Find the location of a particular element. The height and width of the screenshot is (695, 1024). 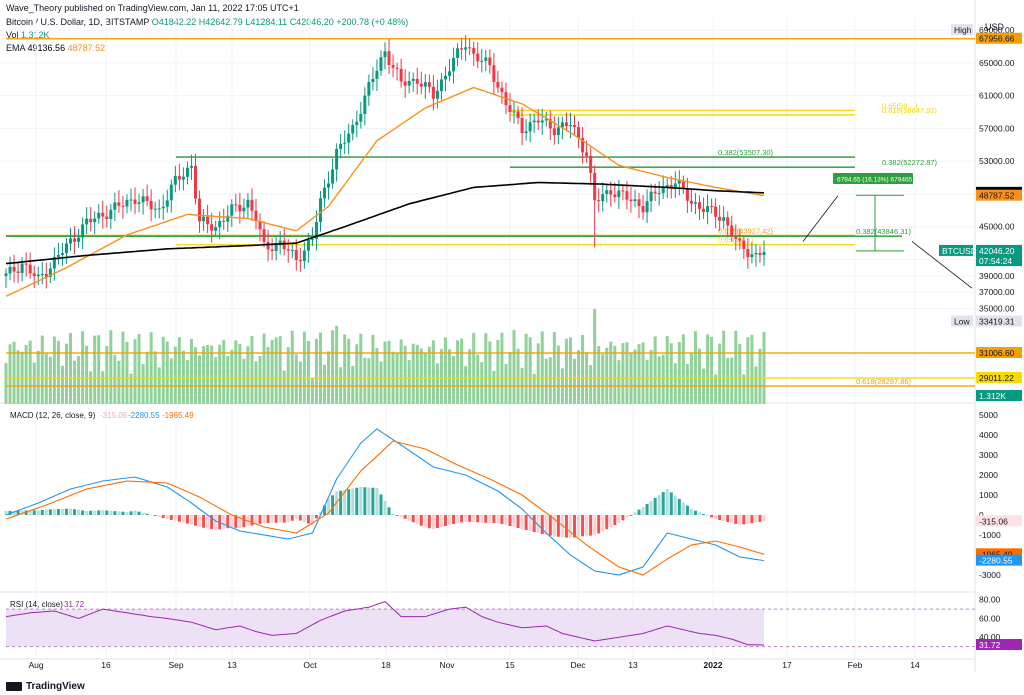

tradingview-footer: TradingView is located at coordinates (45, 686).